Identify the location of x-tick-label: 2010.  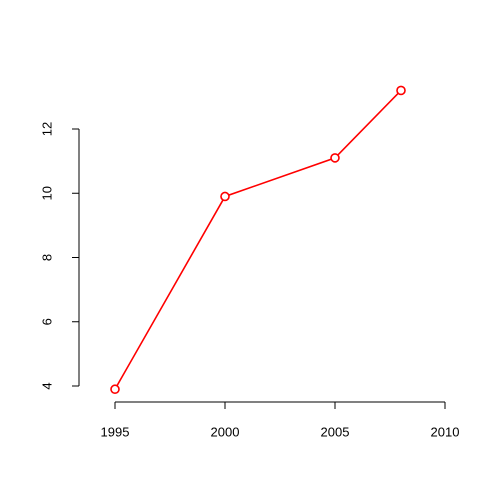
(445, 431).